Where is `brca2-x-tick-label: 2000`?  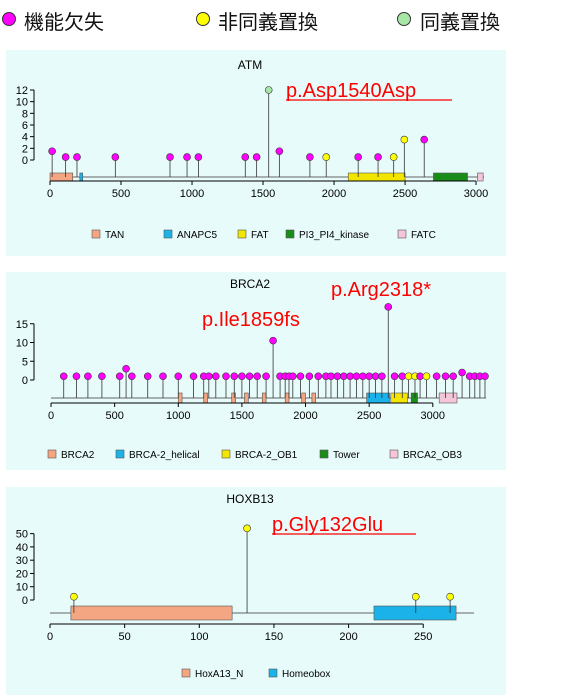 brca2-x-tick-label: 2000 is located at coordinates (305, 416).